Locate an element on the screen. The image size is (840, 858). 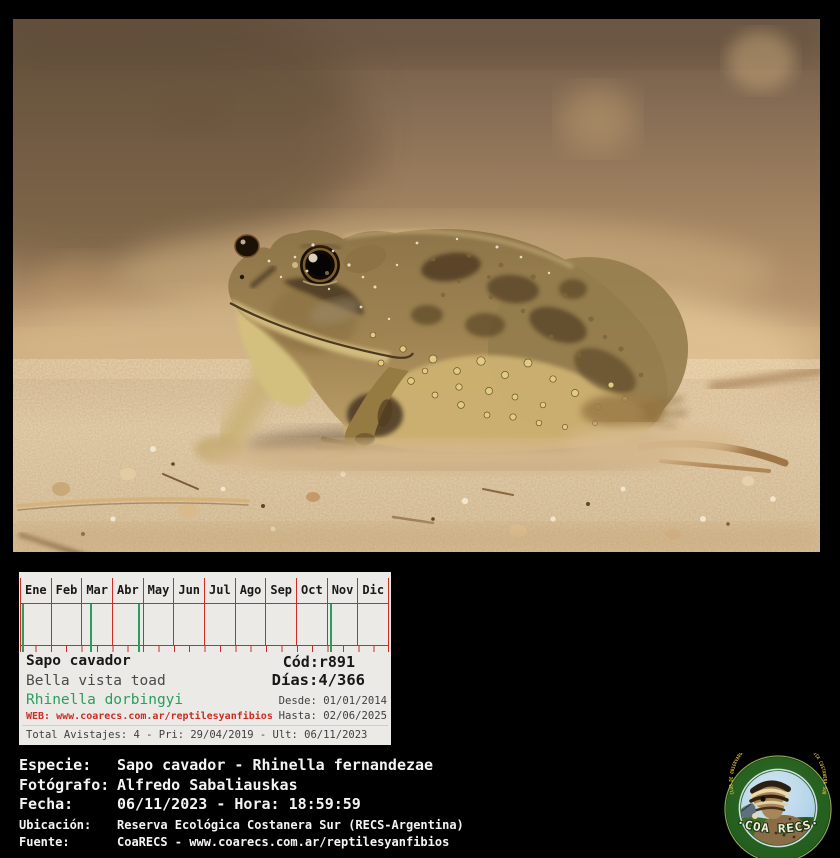
month-cell-mar: Mar is located at coordinates (96, 590).